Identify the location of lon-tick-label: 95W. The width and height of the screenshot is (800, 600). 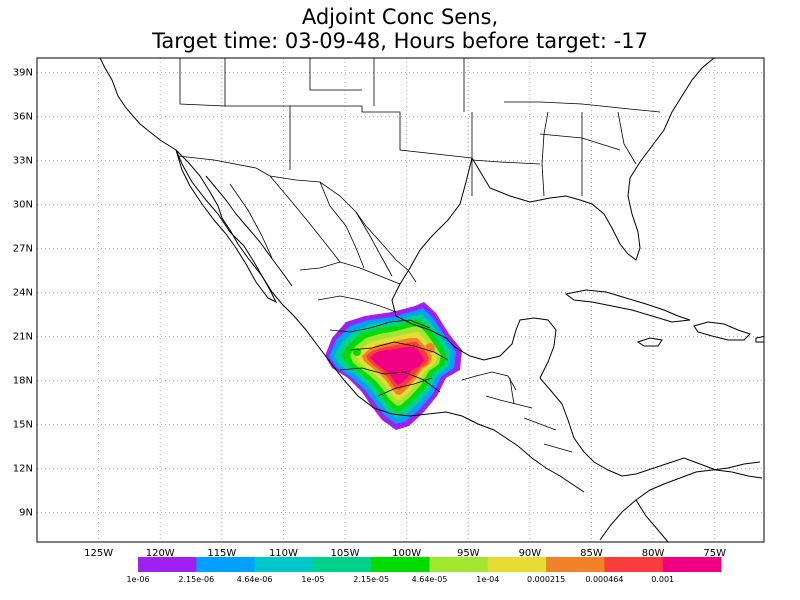
(468, 553).